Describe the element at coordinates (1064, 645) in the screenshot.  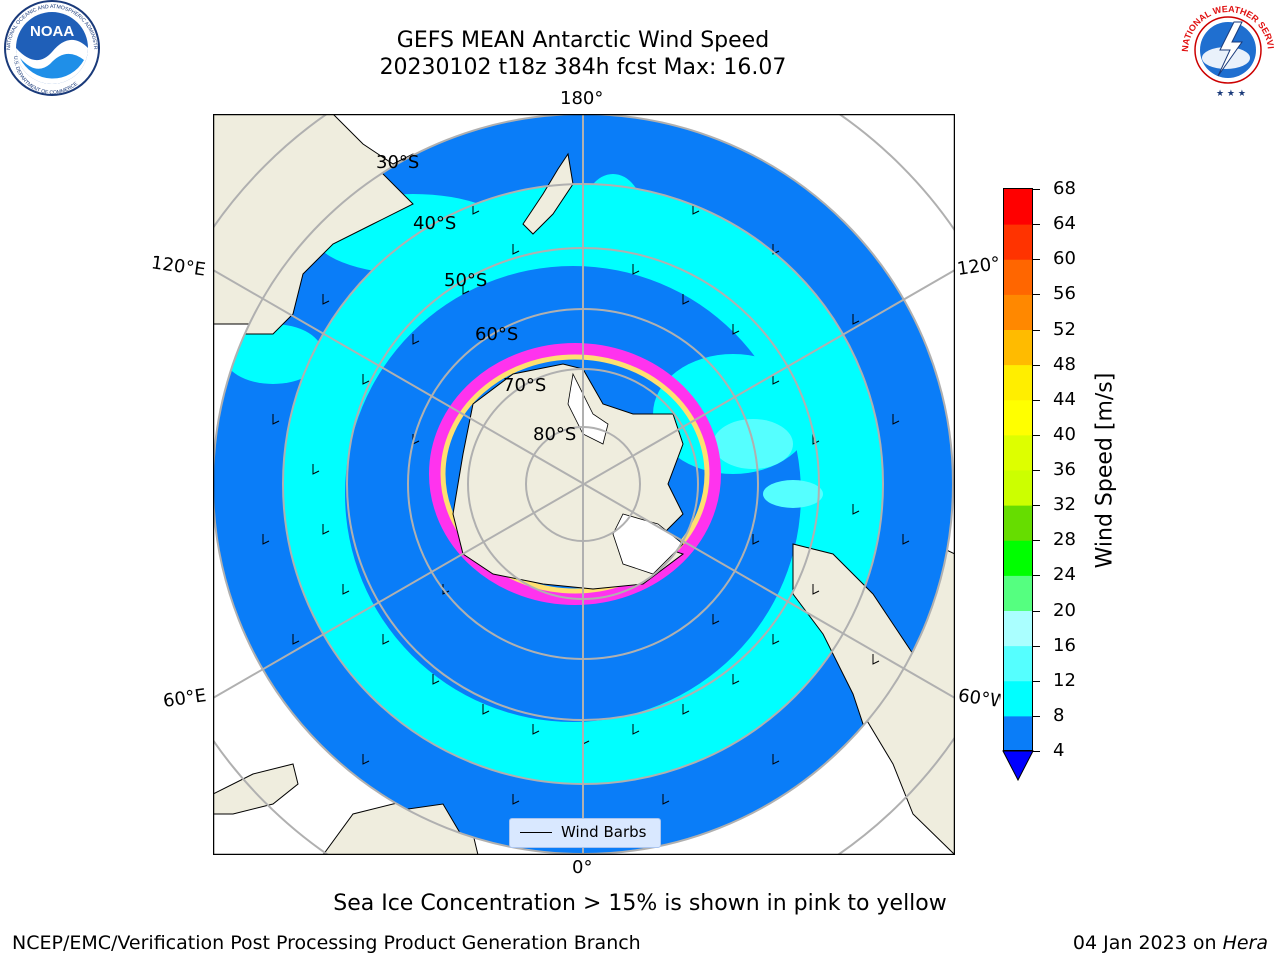
I see `colorbar-tick-label: 16` at that location.